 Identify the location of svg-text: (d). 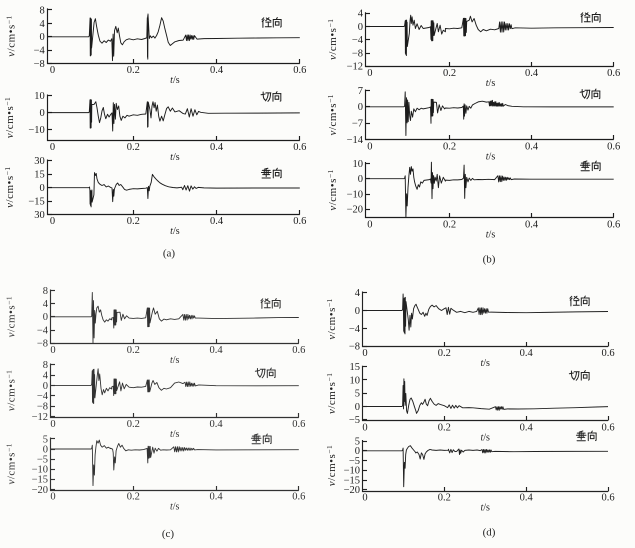
(489, 533).